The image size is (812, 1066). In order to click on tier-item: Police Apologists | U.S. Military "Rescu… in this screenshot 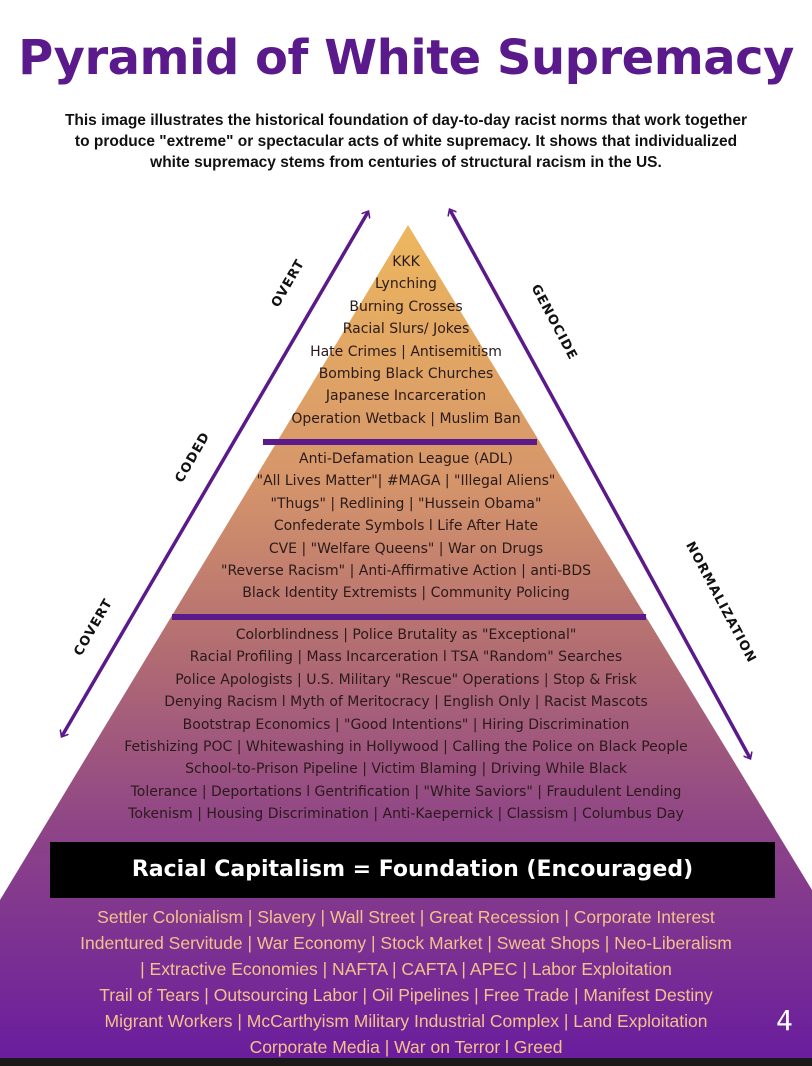, I will do `click(406, 679)`.